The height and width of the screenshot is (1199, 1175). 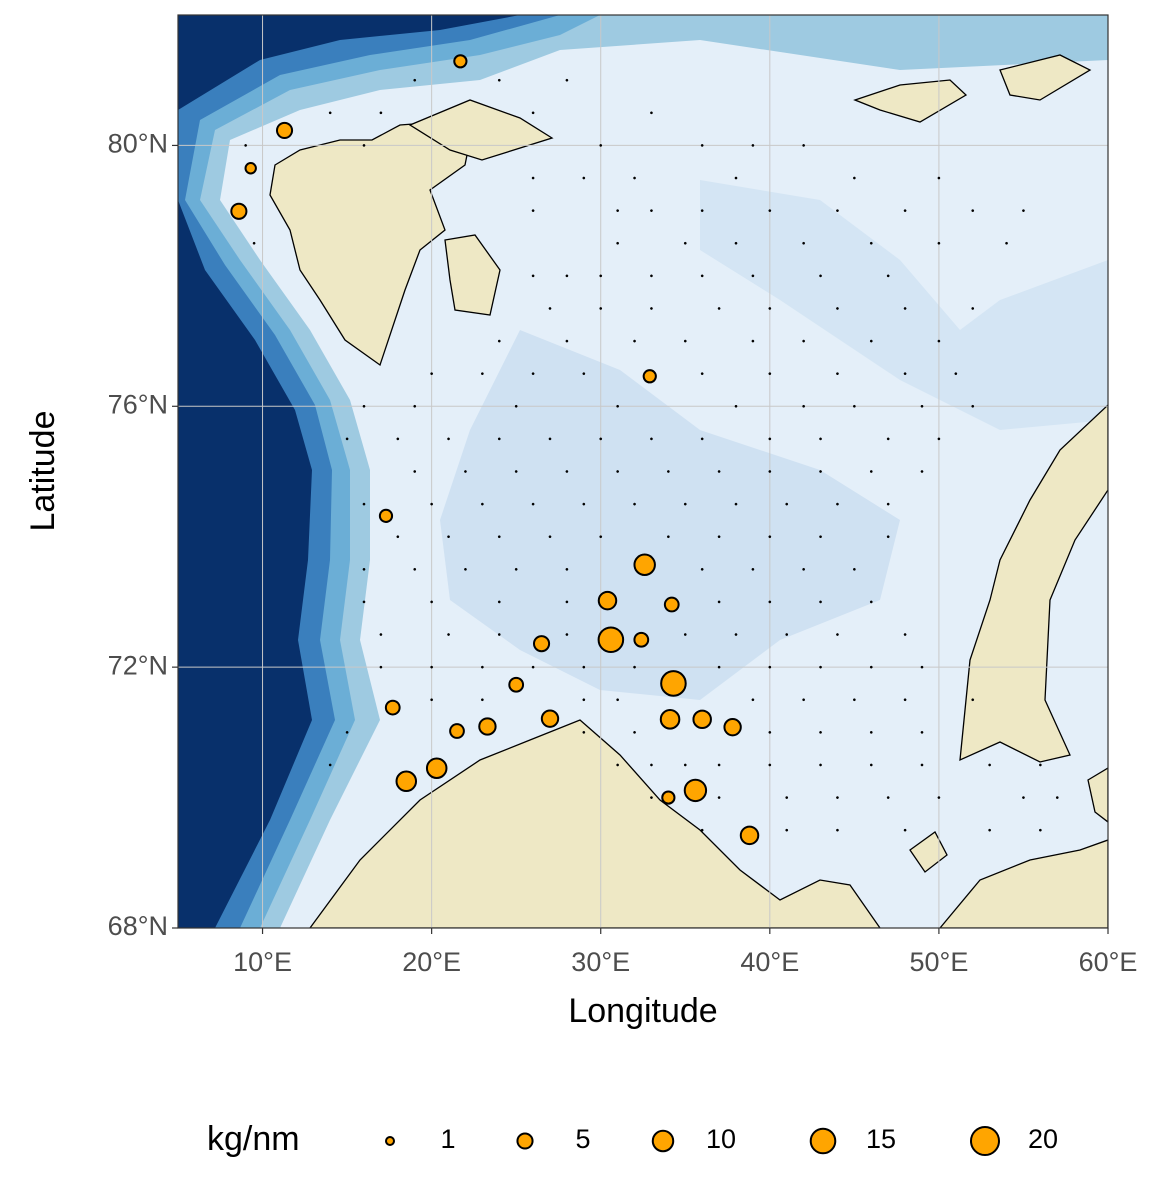 I want to click on x-tick-label: 30°E, so click(x=600, y=962).